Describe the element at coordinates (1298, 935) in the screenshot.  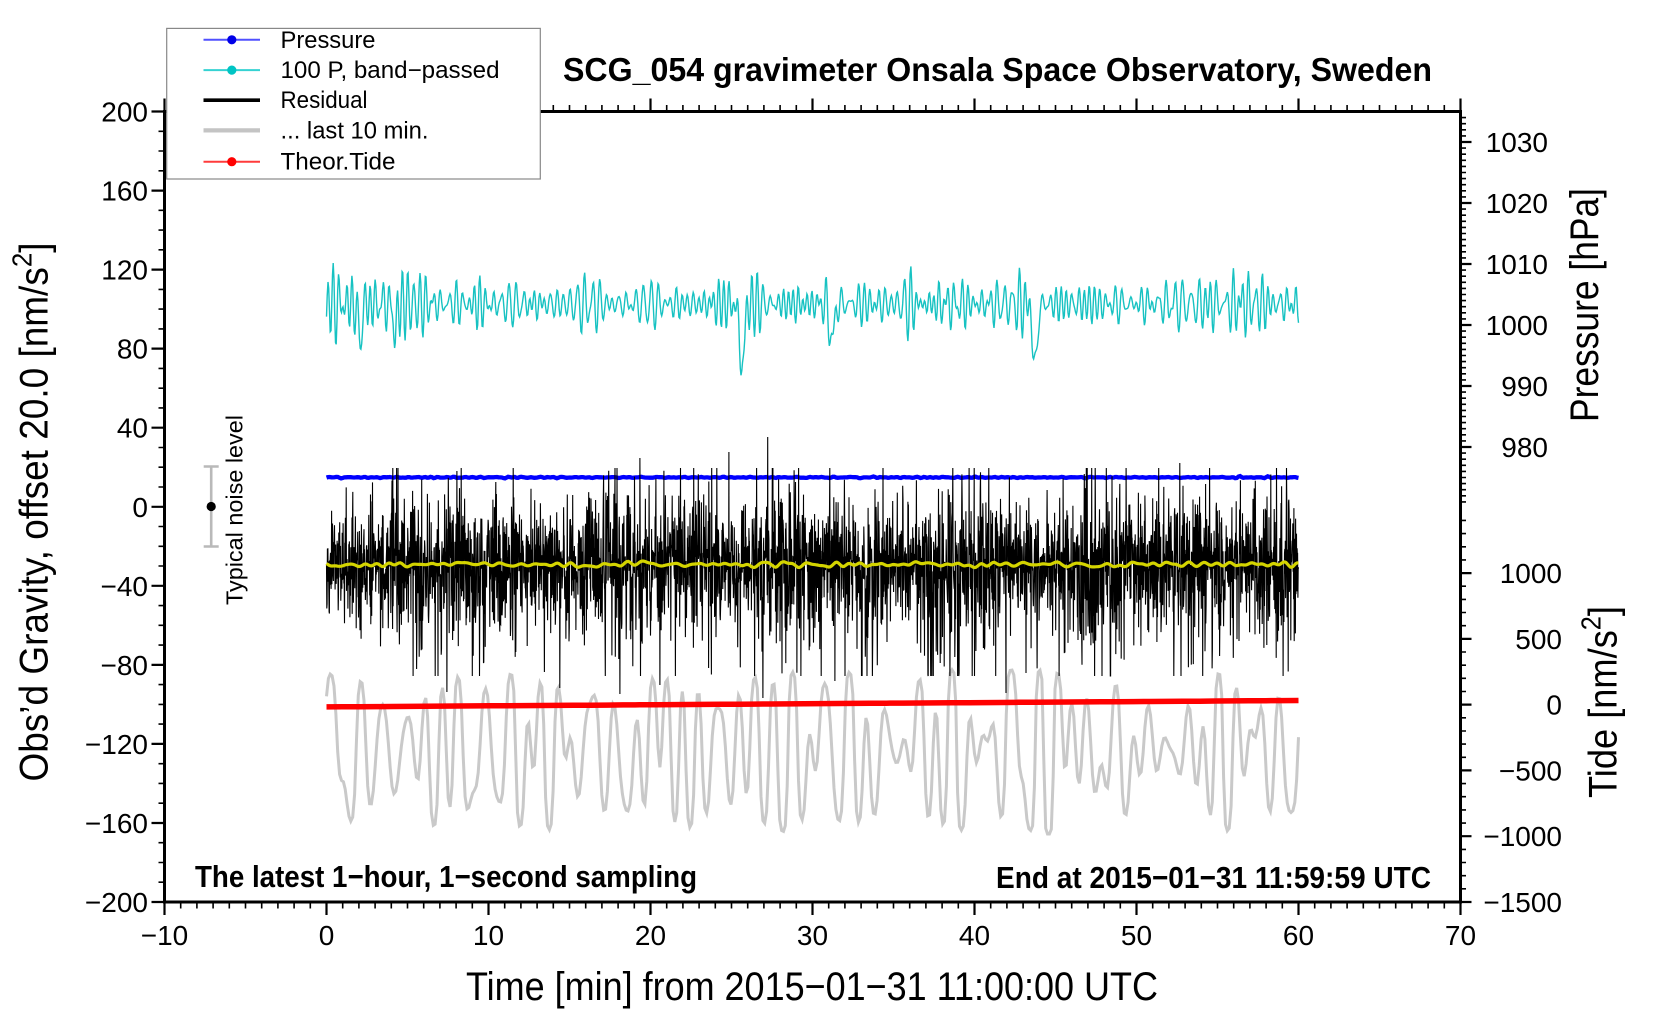
I see `svg-text: 60` at that location.